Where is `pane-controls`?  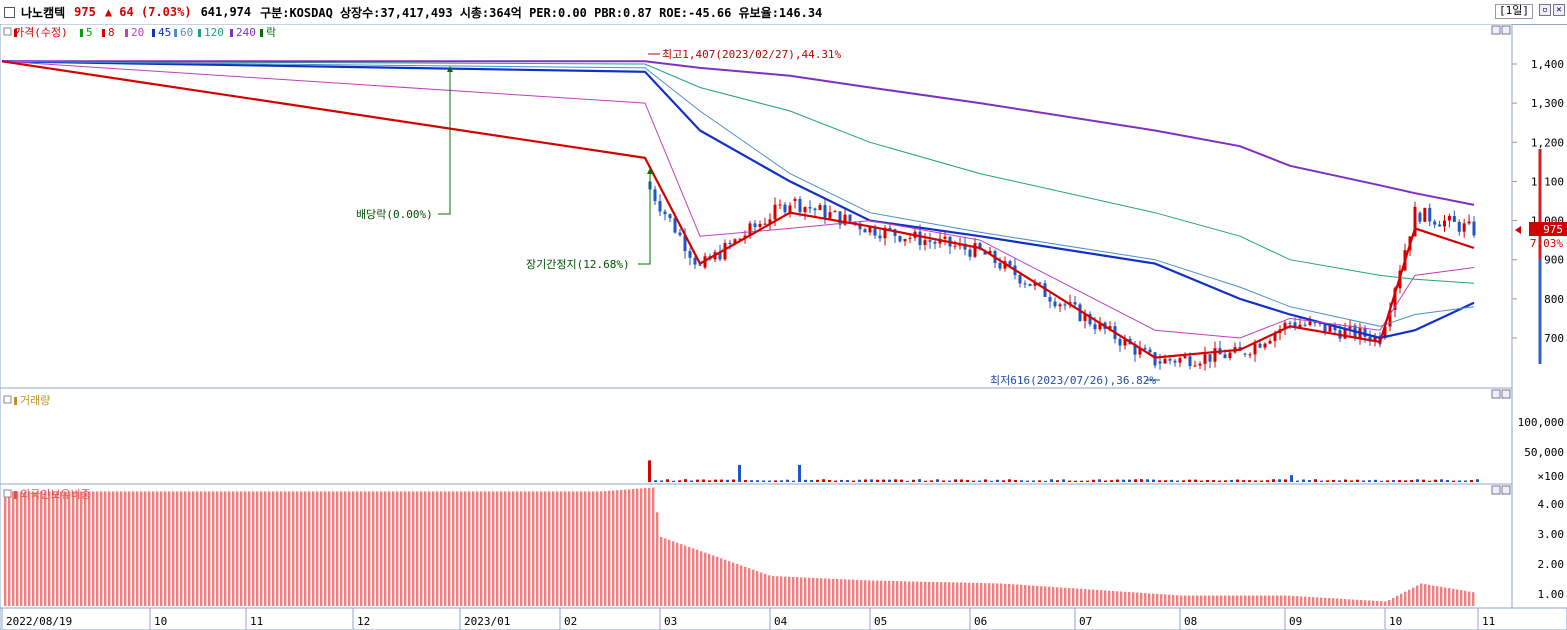
pane-controls is located at coordinates (1501, 260).